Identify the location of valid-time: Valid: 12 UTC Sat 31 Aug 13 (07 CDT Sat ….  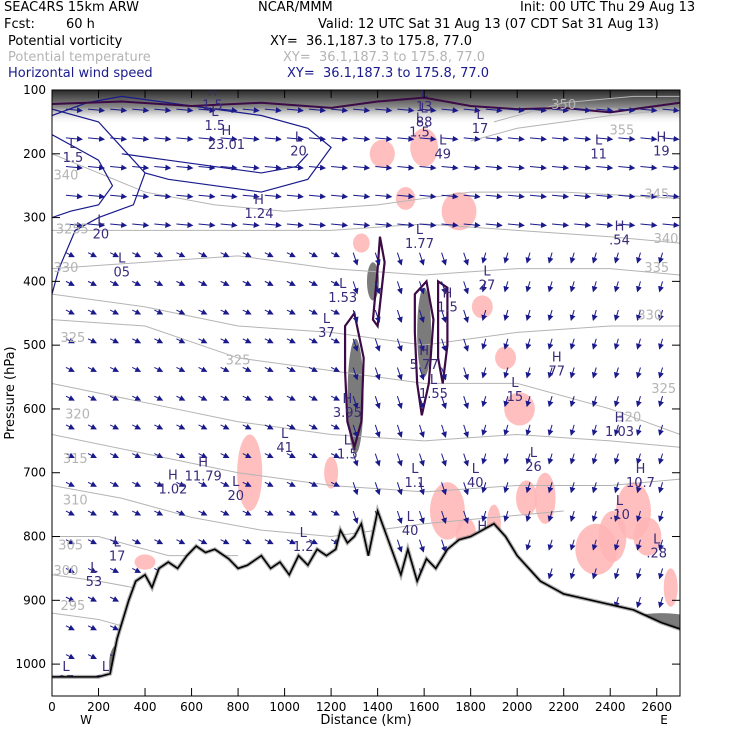
(488, 24).